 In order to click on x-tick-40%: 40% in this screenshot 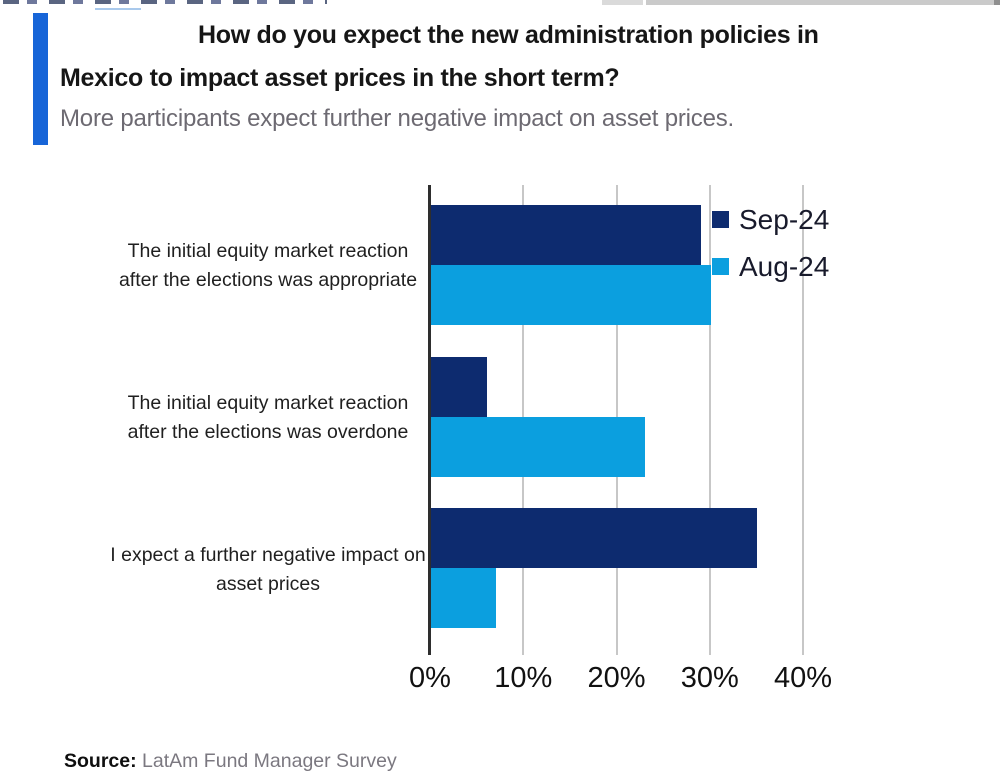, I will do `click(803, 678)`.